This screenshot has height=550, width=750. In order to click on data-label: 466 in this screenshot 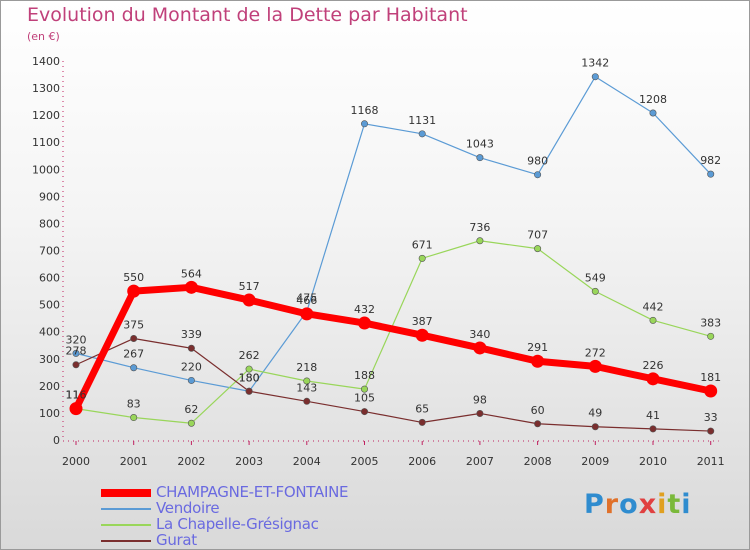, I will do `click(306, 300)`.